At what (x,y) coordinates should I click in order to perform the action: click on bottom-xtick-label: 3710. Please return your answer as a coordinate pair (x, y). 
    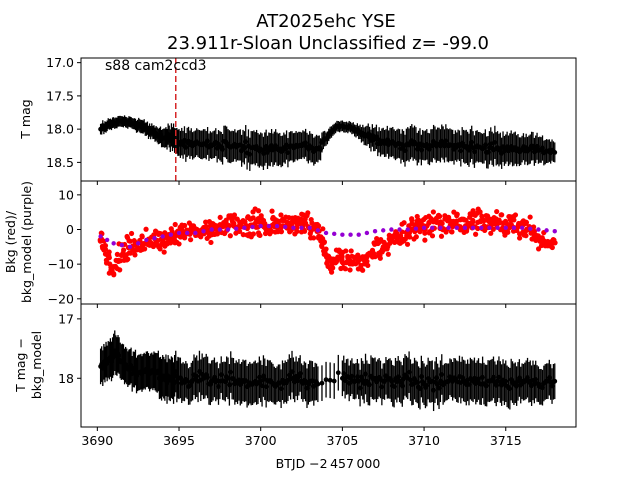
    Looking at the image, I should click on (424, 440).